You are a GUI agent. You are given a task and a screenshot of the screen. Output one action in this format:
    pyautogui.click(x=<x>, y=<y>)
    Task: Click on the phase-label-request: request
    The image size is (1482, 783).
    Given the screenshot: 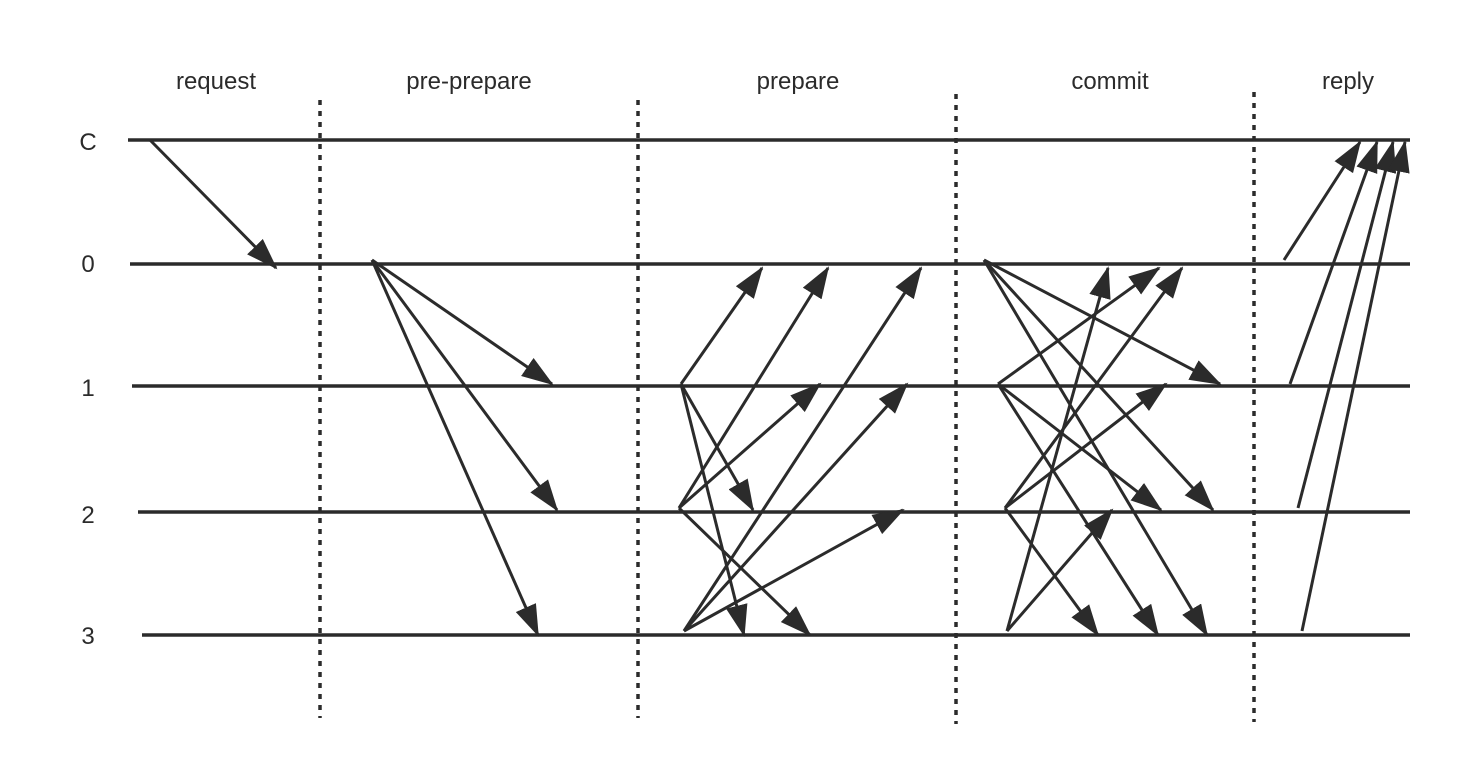 What is the action you would take?
    pyautogui.click(x=216, y=81)
    